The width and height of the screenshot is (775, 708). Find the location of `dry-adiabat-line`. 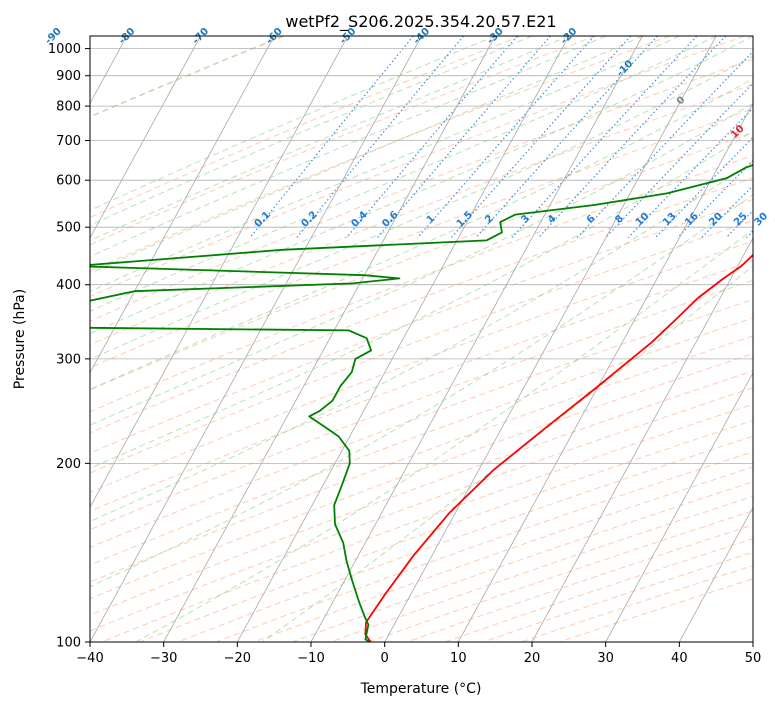

dry-adiabat-line is located at coordinates (305, 127).